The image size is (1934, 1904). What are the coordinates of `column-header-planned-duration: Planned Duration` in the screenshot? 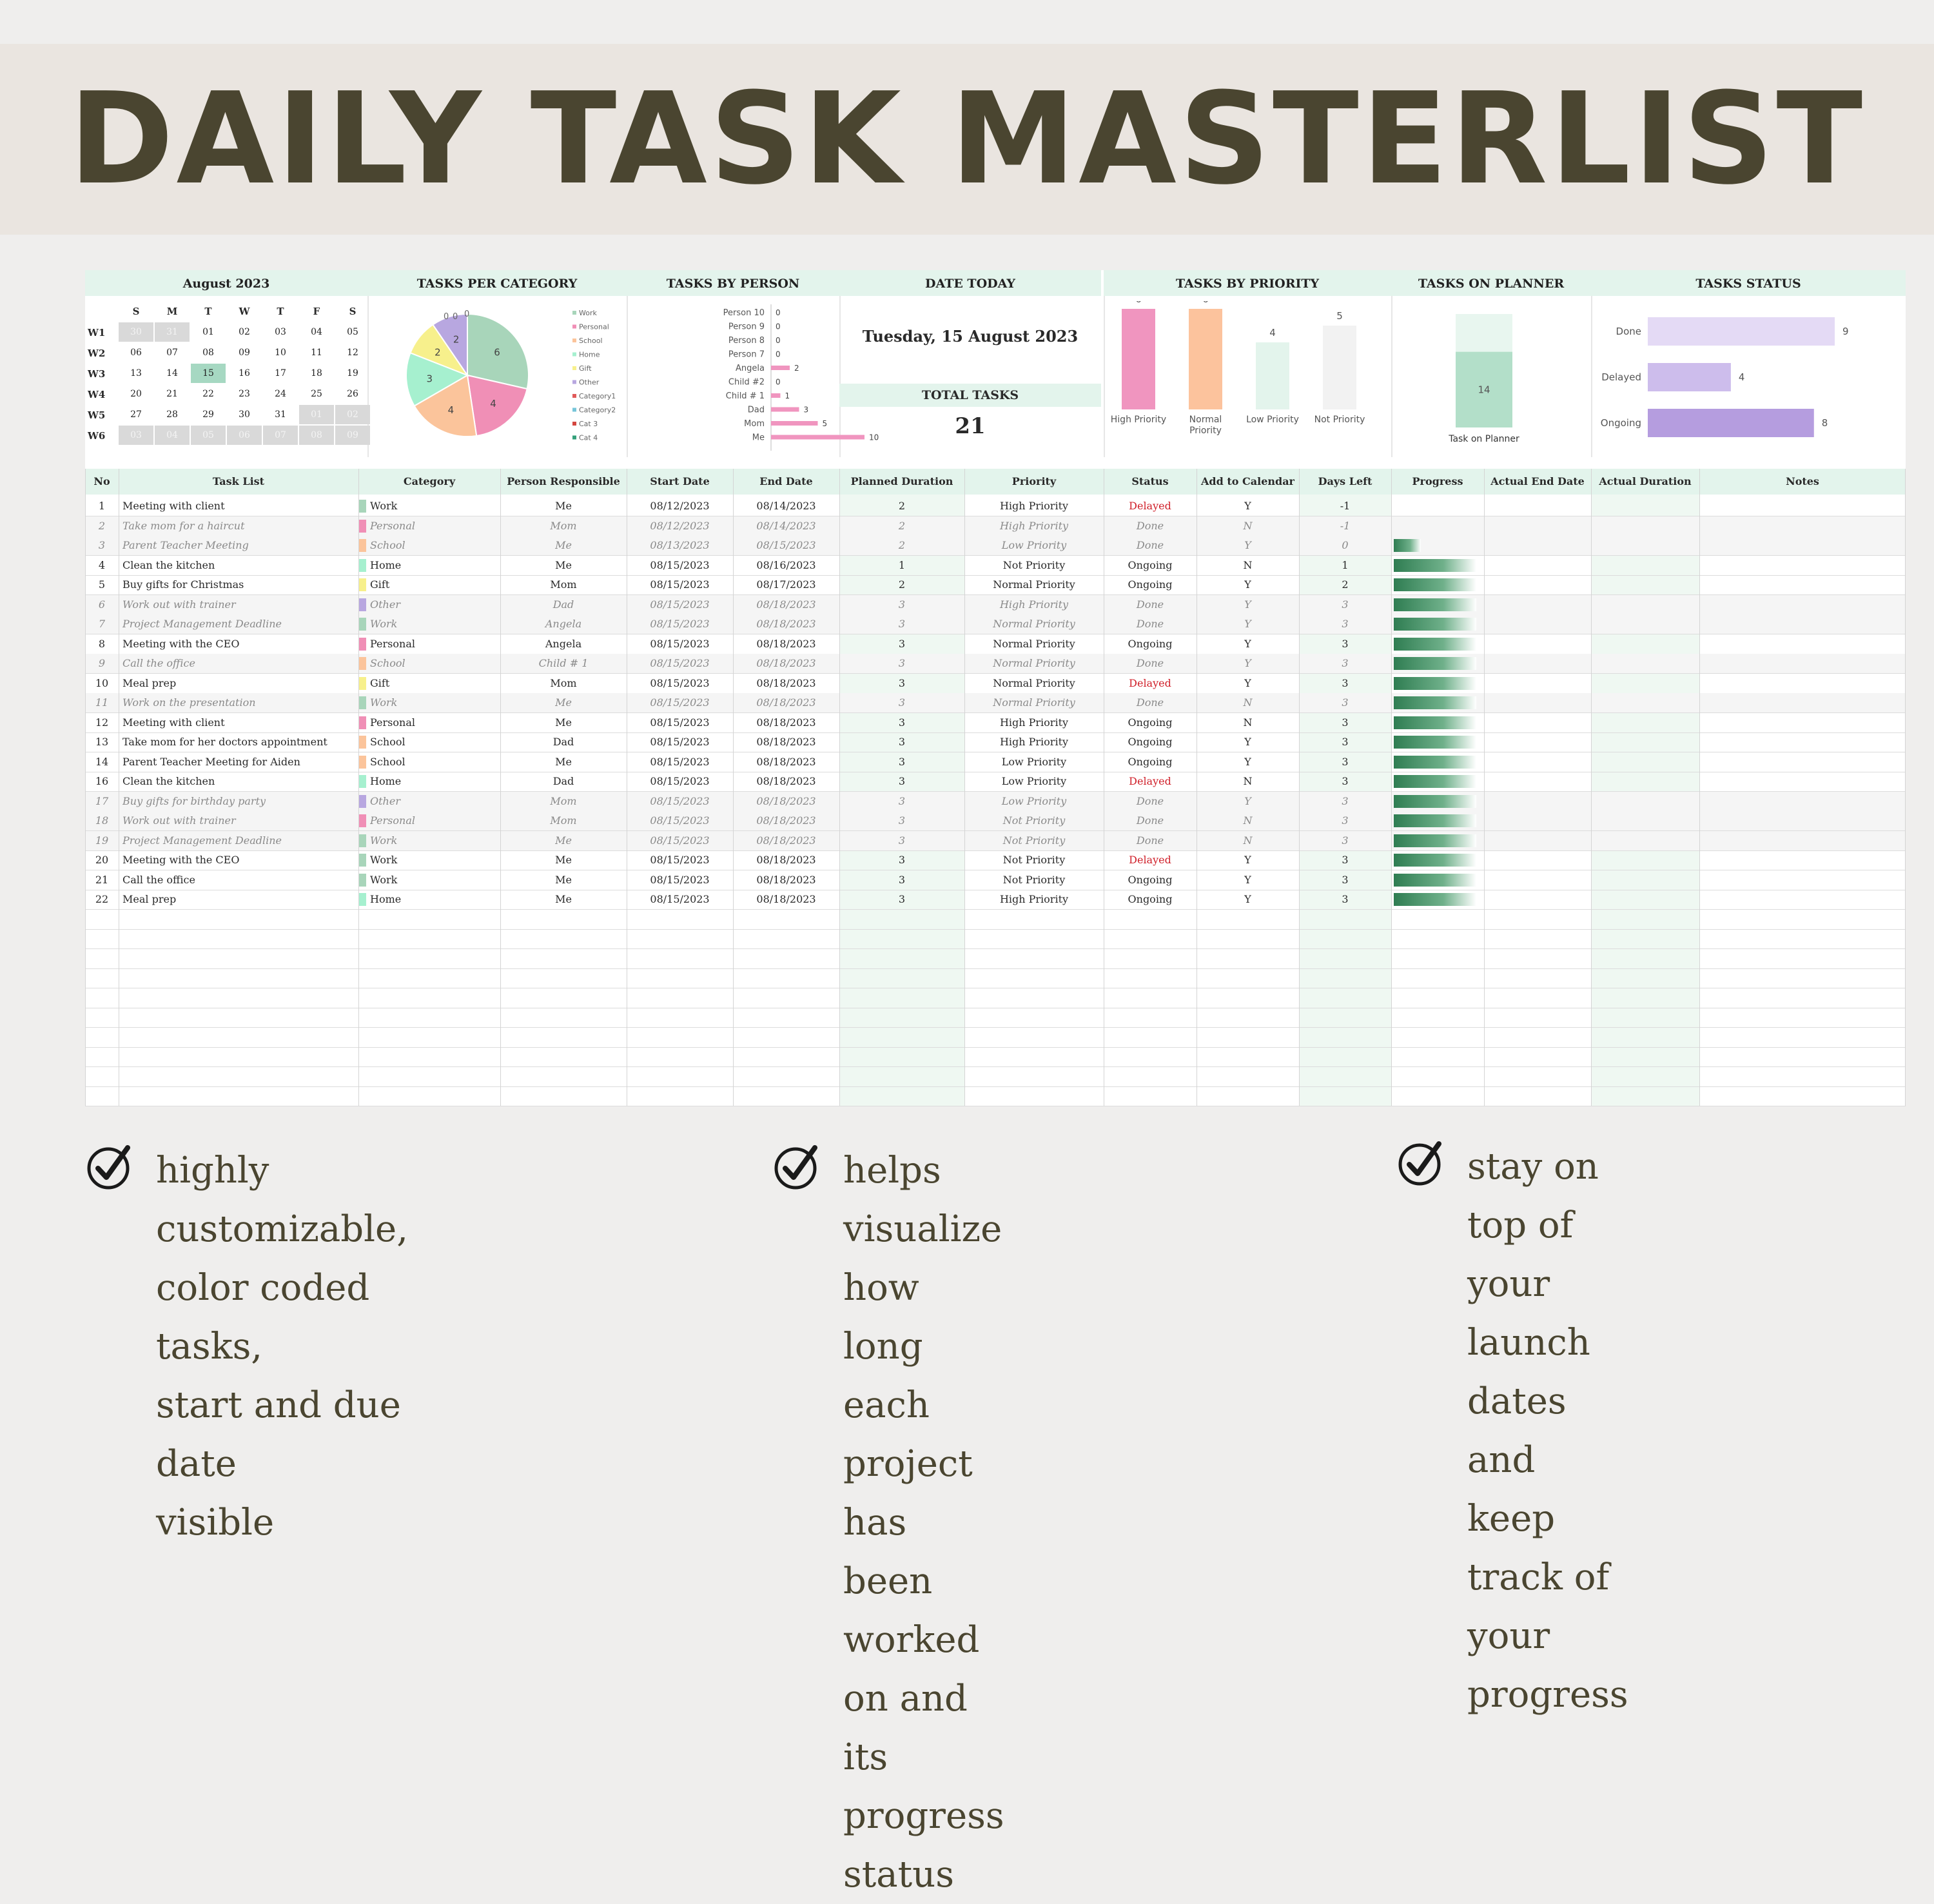 It's located at (902, 481).